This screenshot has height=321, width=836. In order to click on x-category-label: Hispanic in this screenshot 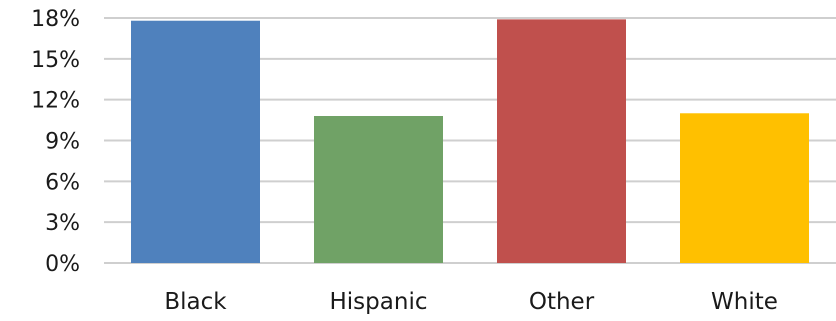, I will do `click(379, 302)`.